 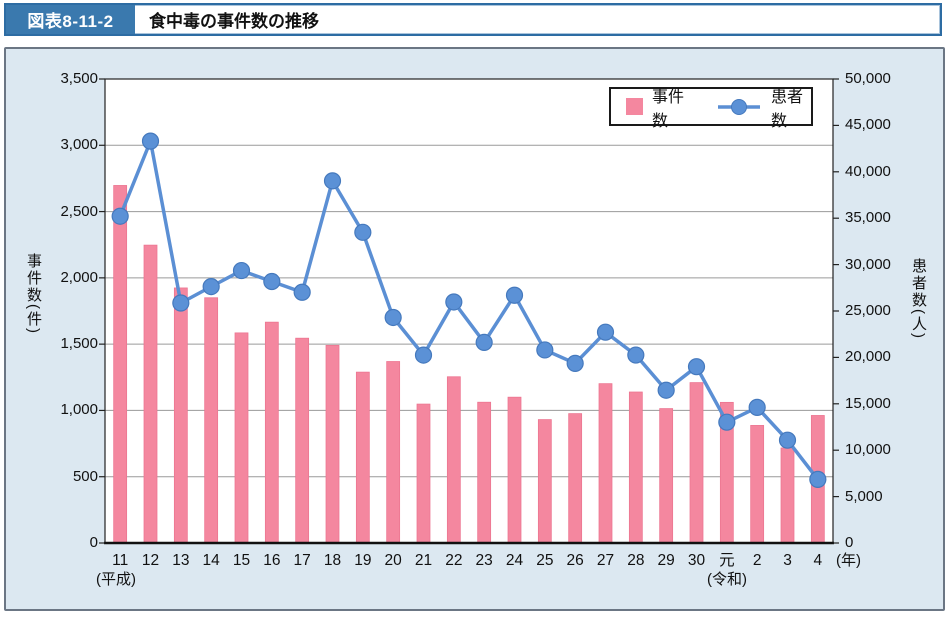 What do you see at coordinates (393, 560) in the screenshot?
I see `x-axis-label-20: 20` at bounding box center [393, 560].